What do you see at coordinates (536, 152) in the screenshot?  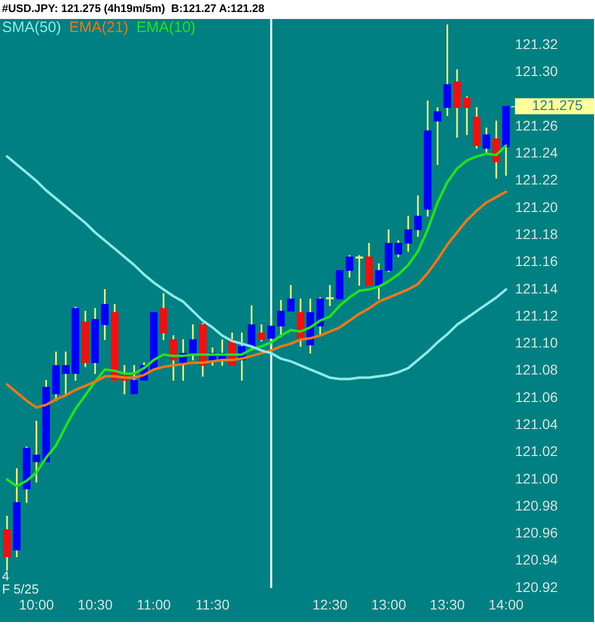 I see `y-tick-label: 121.24` at bounding box center [536, 152].